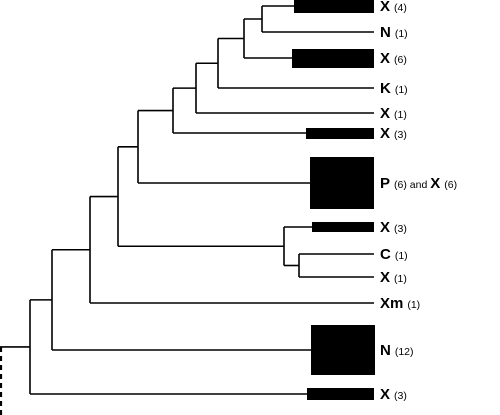 This screenshot has height=415, width=500. I want to click on leaf-label: N (1), so click(394, 32).